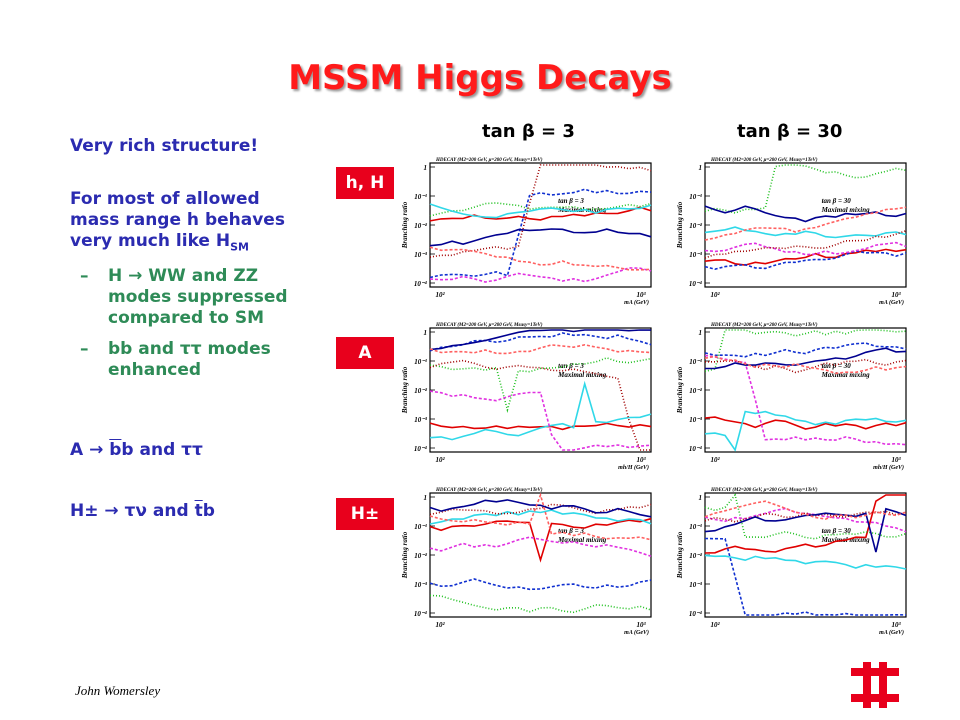  What do you see at coordinates (162, 450) in the screenshot?
I see `text: b and ττ` at bounding box center [162, 450].